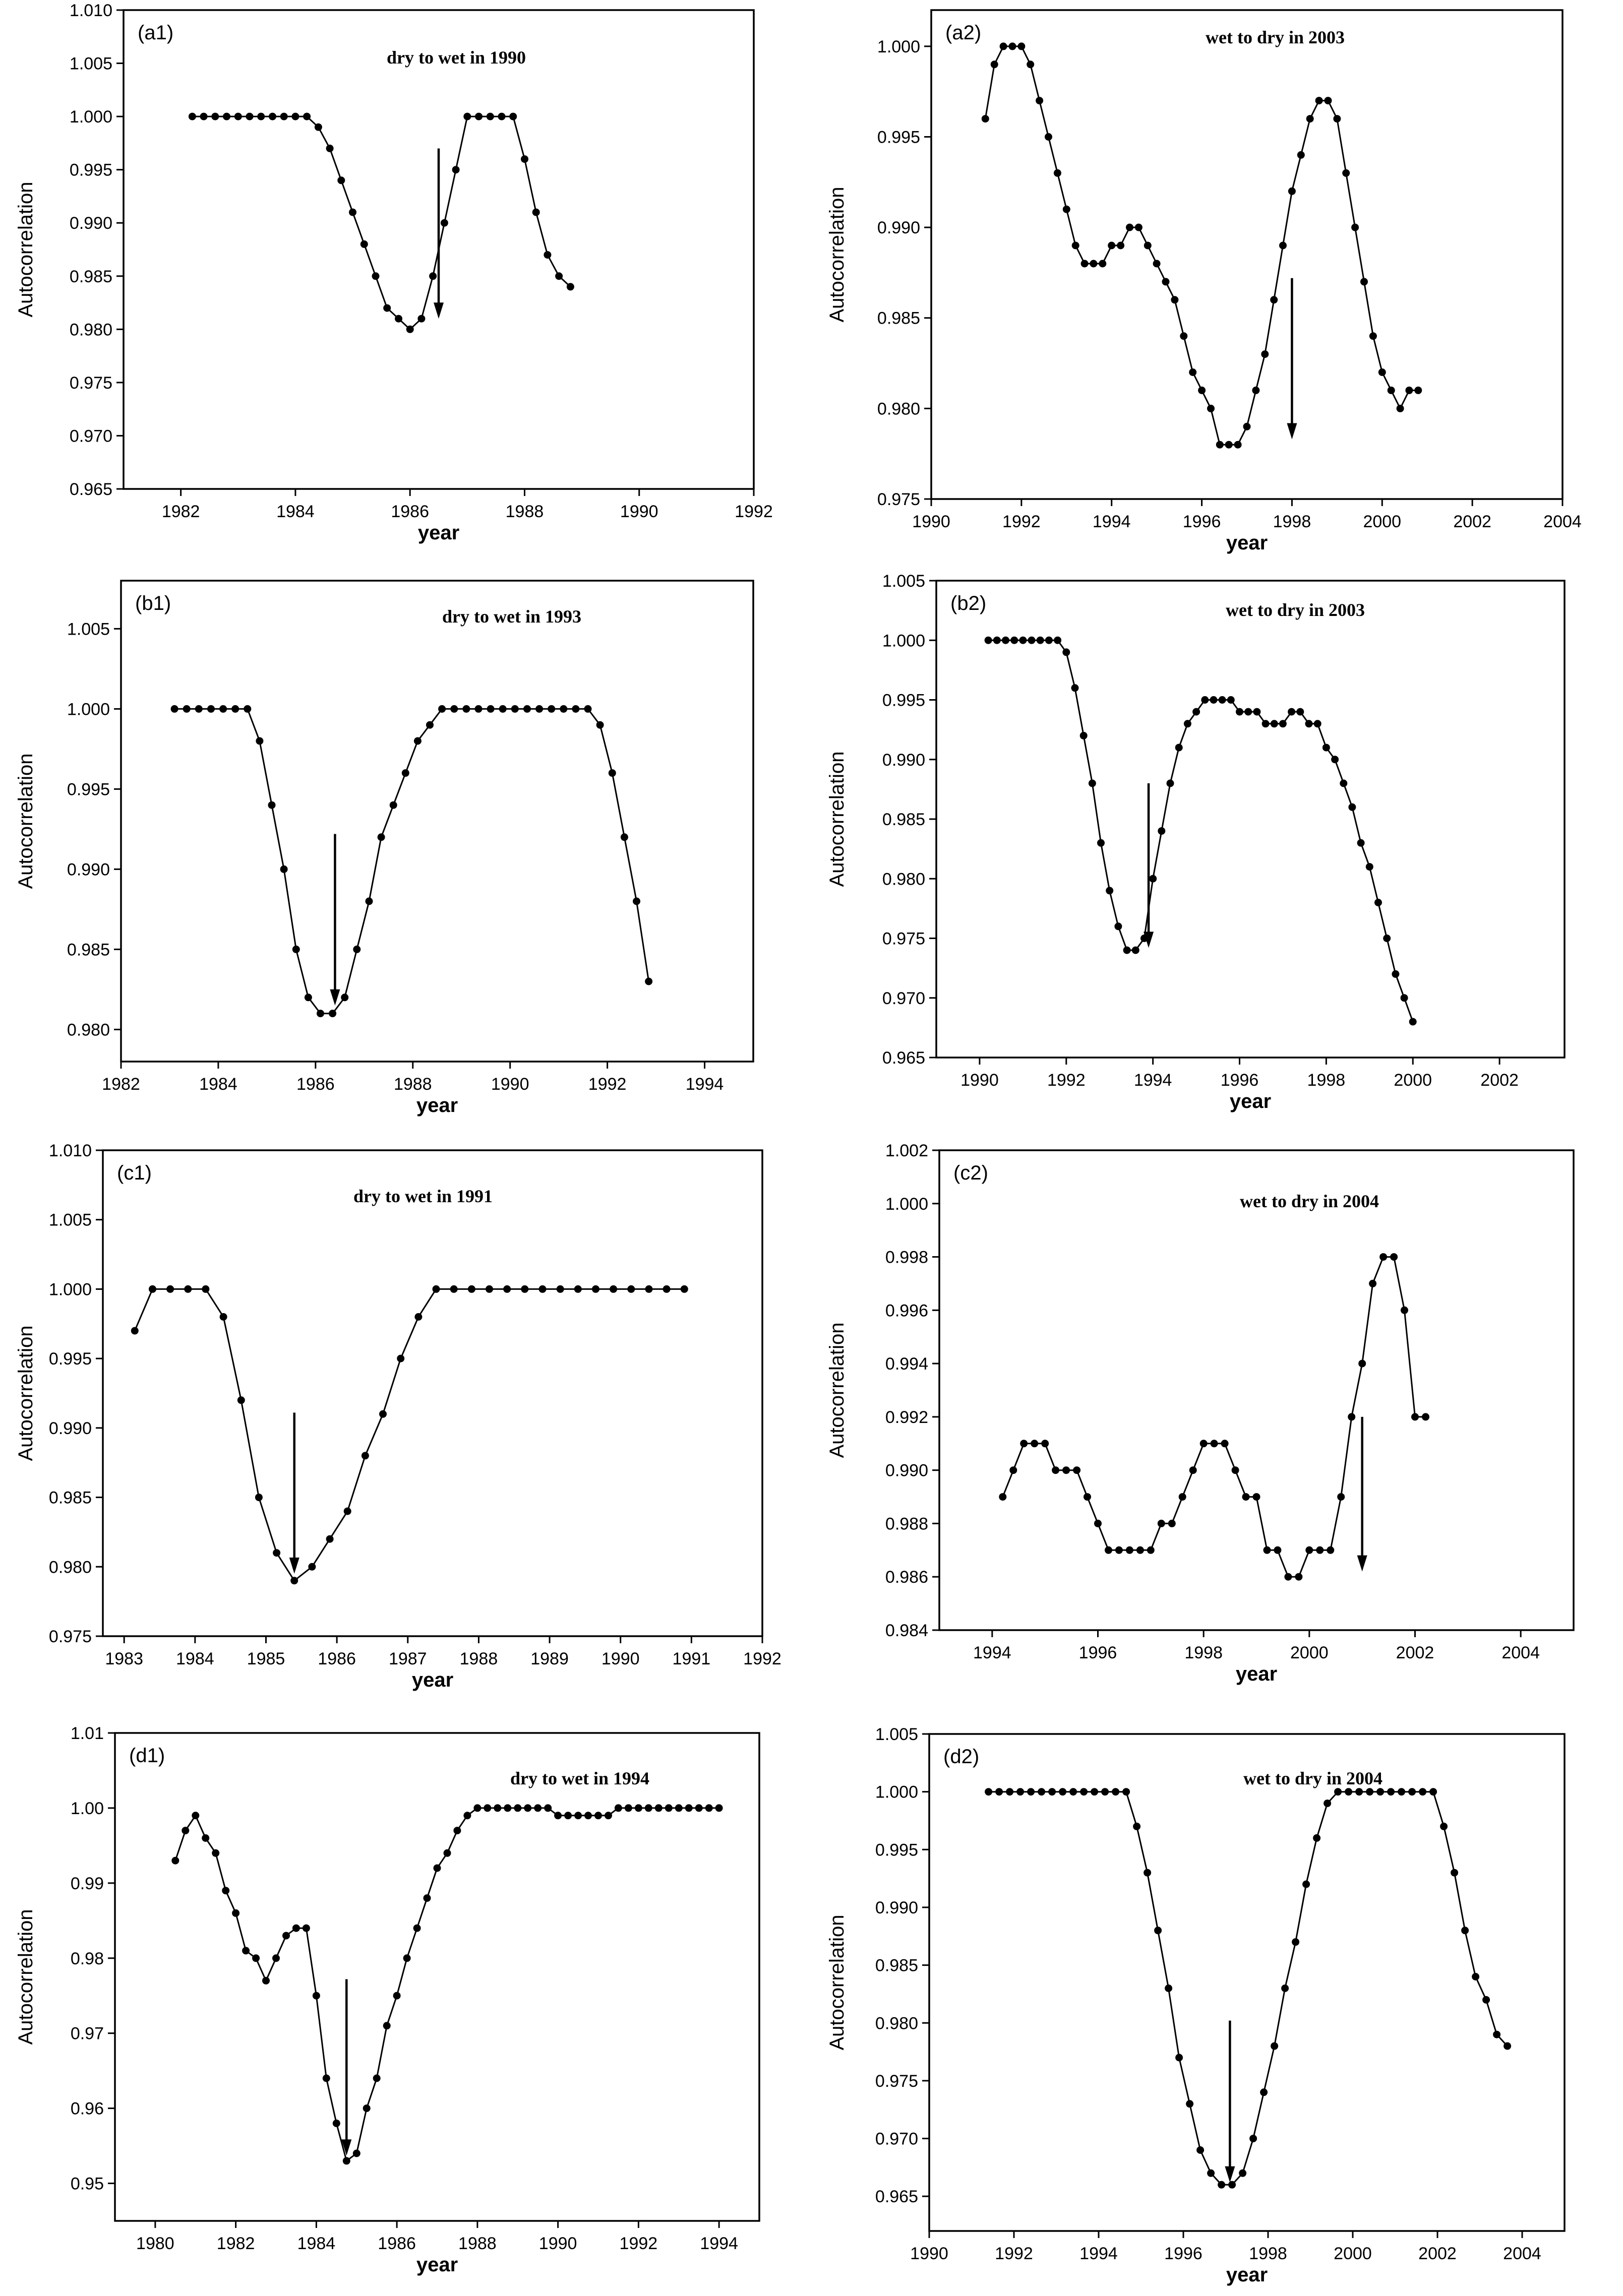  I want to click on x-tick-label: 1987, so click(408, 1659).